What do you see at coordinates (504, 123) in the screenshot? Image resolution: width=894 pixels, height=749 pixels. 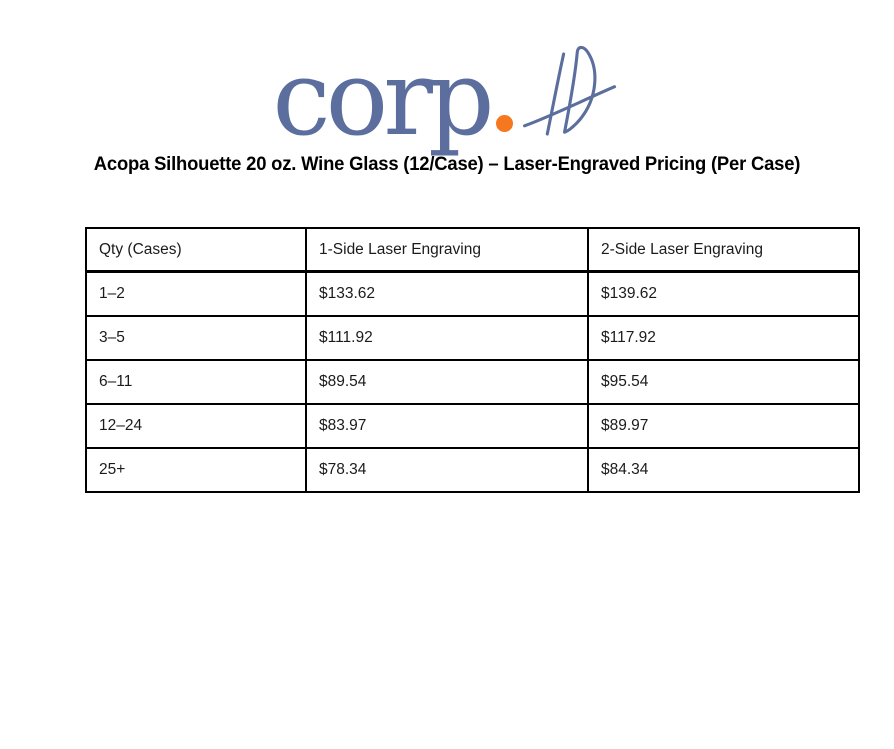 I see `logo-dot-icon` at bounding box center [504, 123].